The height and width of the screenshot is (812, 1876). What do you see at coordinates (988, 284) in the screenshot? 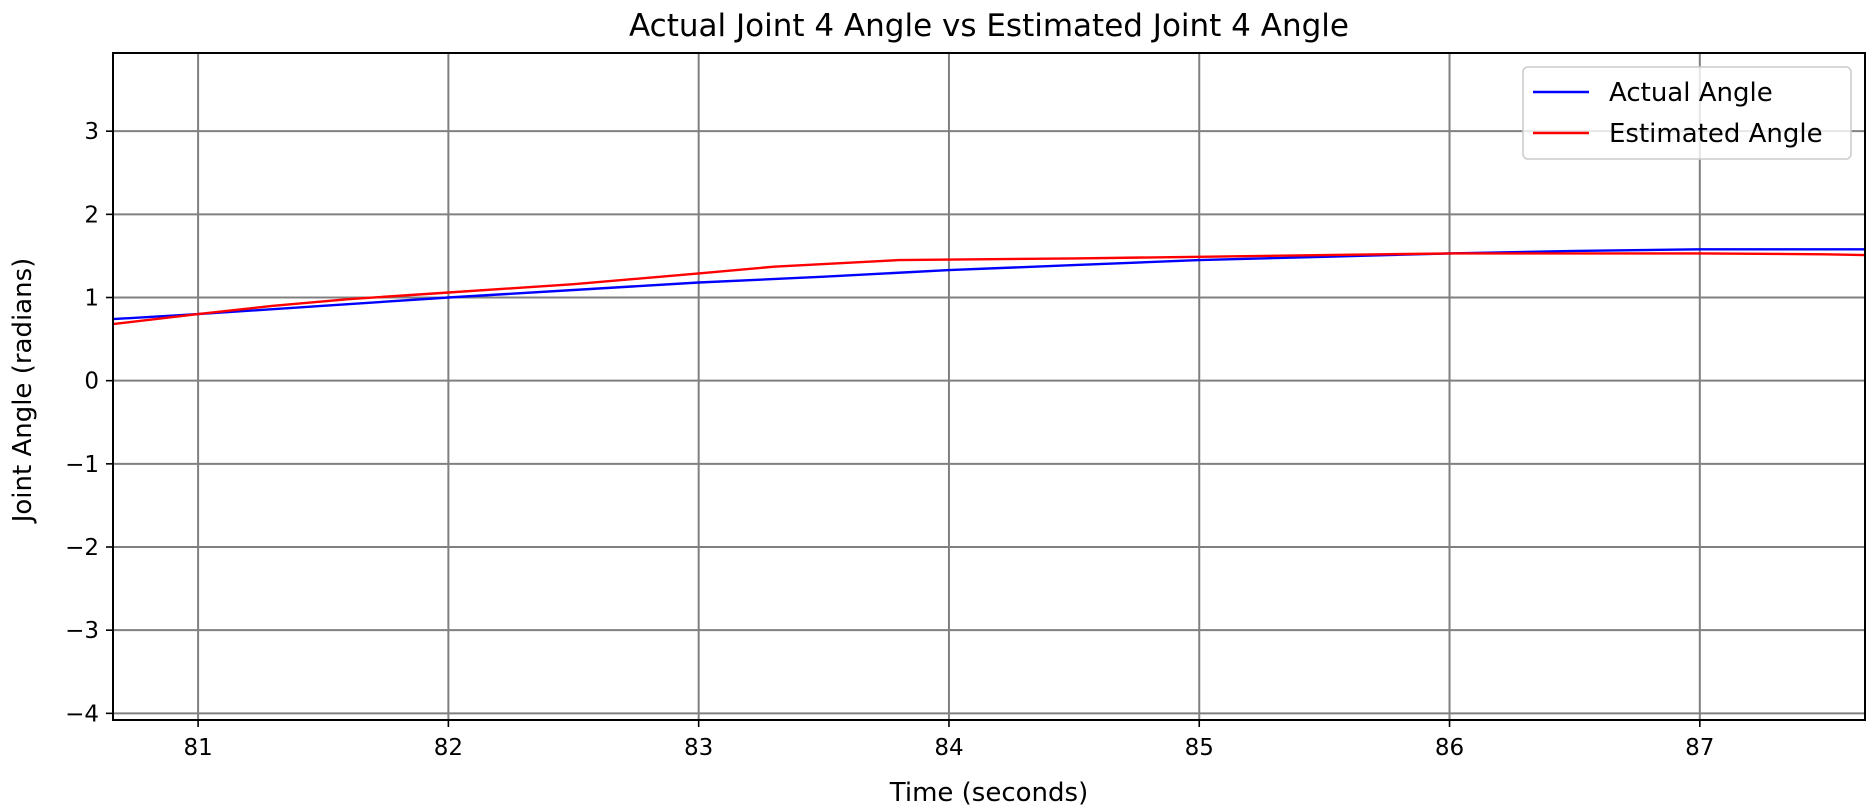
I see `series-line-actual-angle` at bounding box center [988, 284].